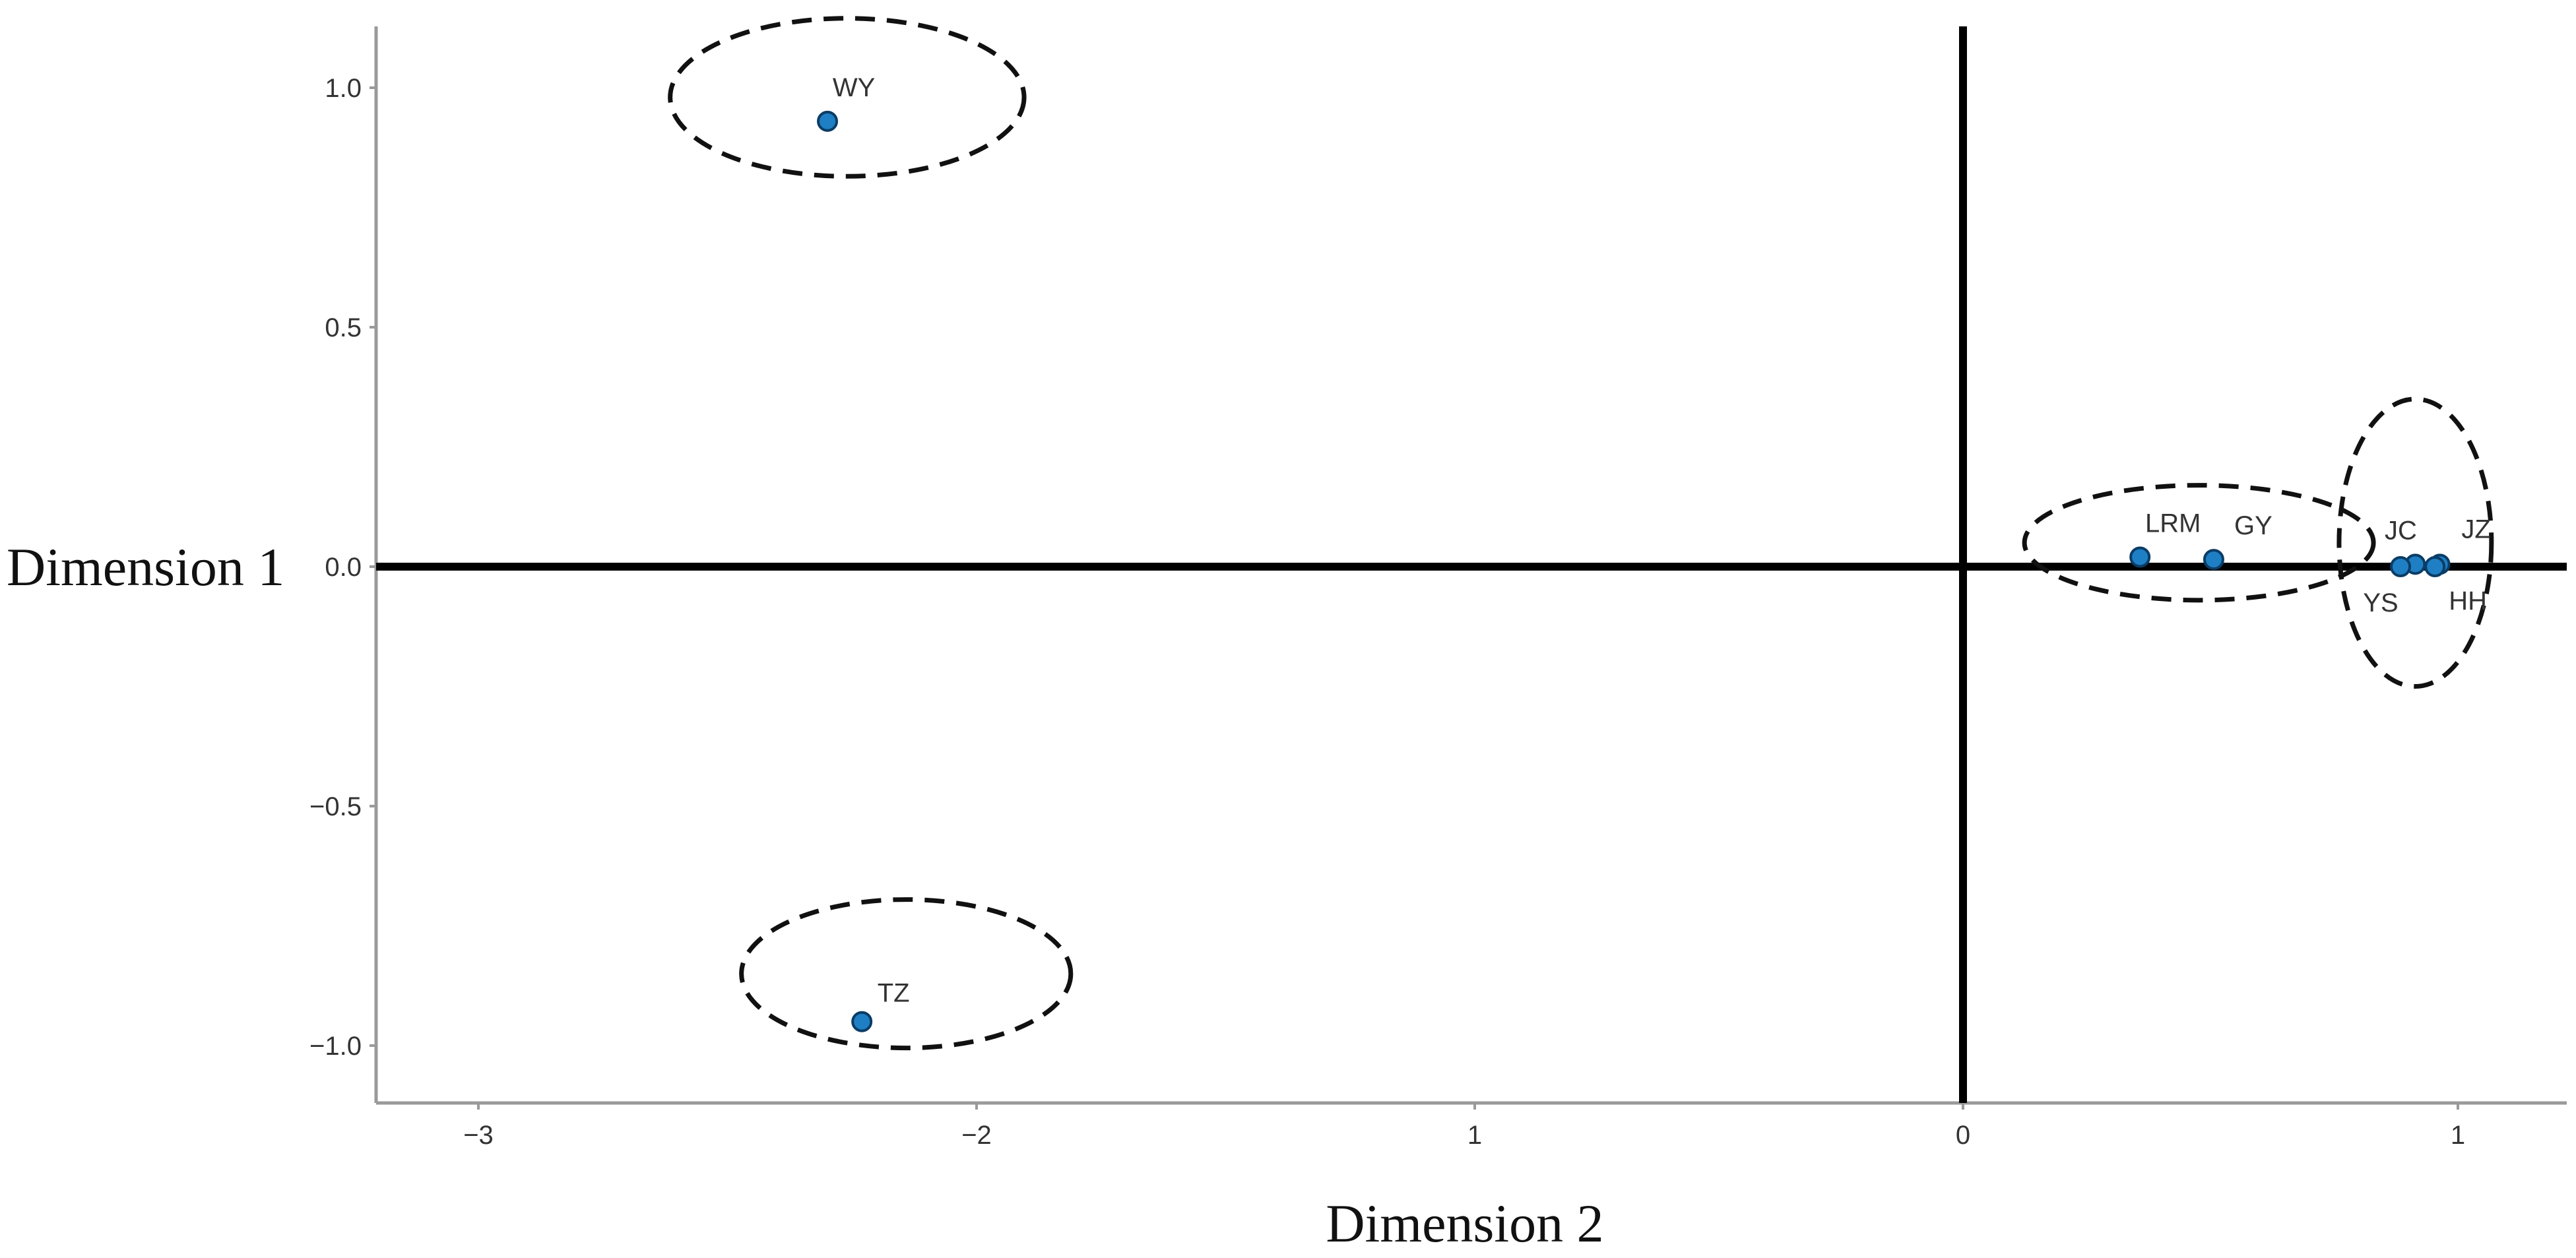  I want to click on y-tick-label: 0.0, so click(343, 567).